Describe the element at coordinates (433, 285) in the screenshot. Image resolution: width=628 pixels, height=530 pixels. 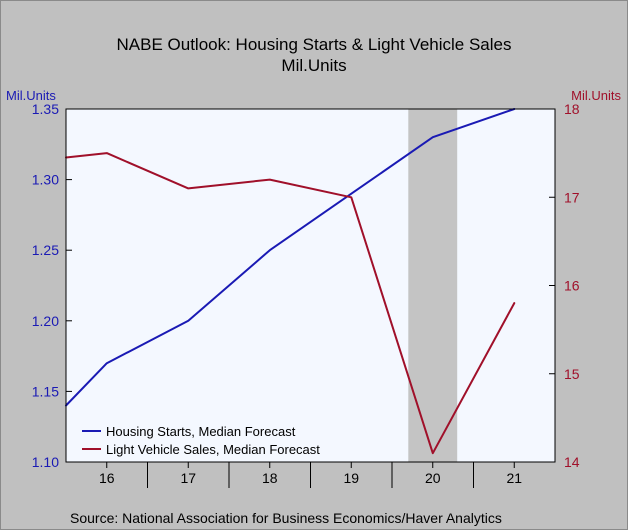
I see `shaded-band` at that location.